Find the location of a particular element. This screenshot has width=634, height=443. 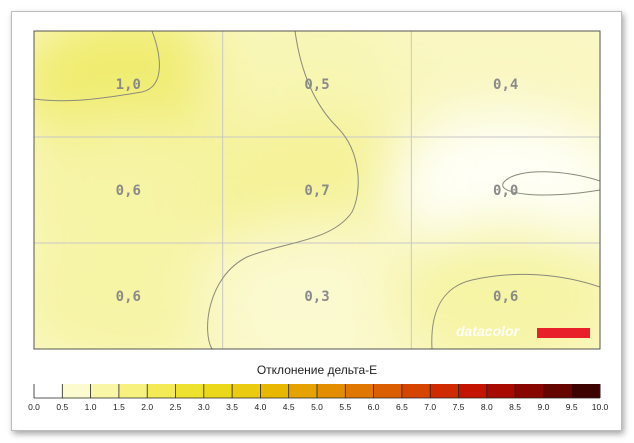

legend-tick-label: 4.5 is located at coordinates (289, 407).